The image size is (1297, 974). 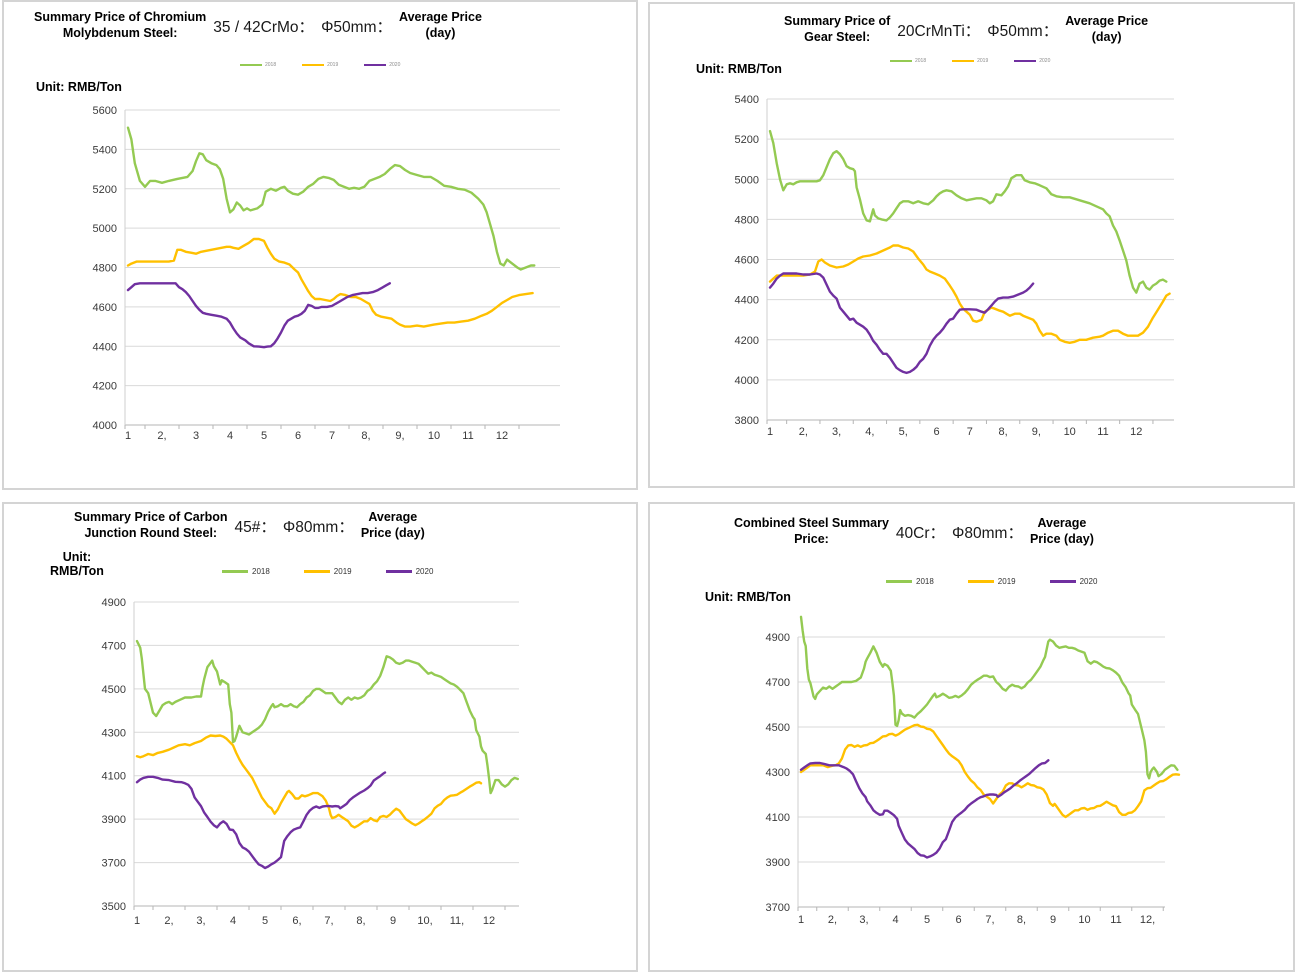 I want to click on y-axis-tick-label: 5400, so click(x=747, y=100).